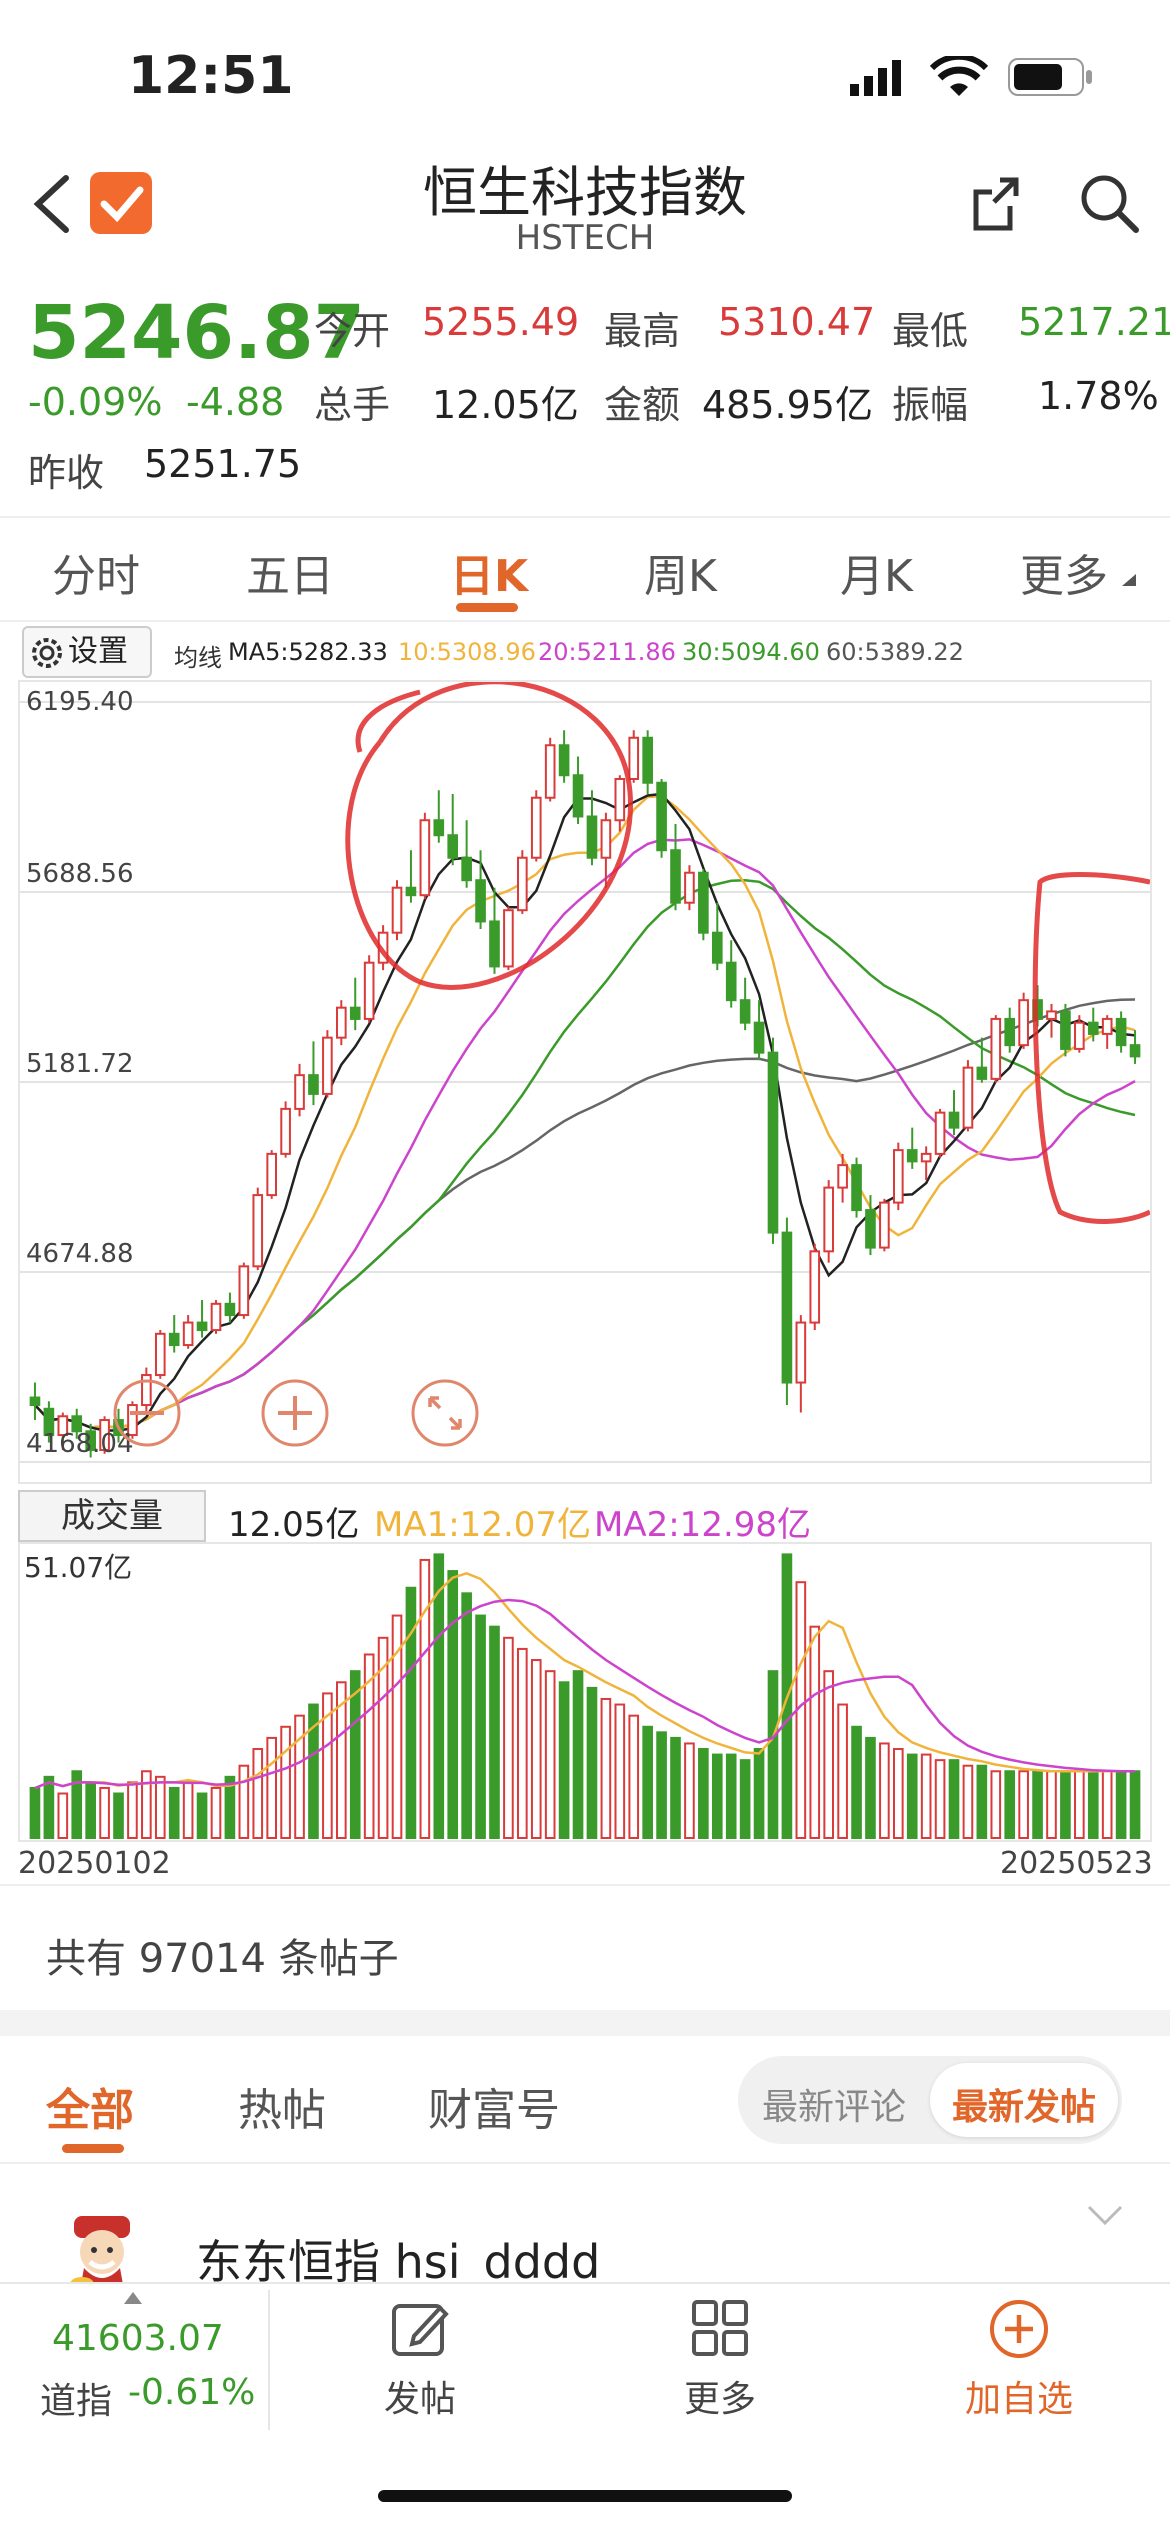 Image resolution: width=1170 pixels, height=2534 pixels. I want to click on ticker-name: 道指, so click(76, 2401).